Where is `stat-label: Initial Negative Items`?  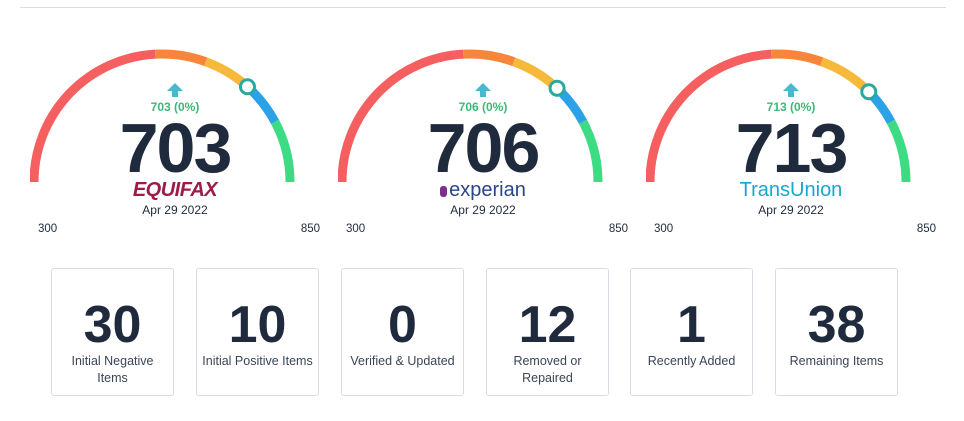 stat-label: Initial Negative Items is located at coordinates (112, 369).